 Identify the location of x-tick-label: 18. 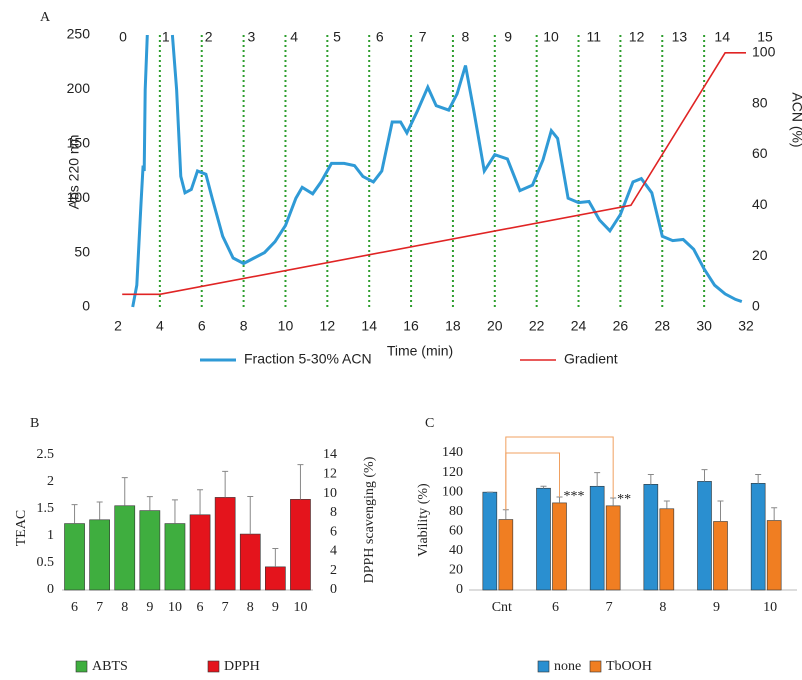
(453, 326).